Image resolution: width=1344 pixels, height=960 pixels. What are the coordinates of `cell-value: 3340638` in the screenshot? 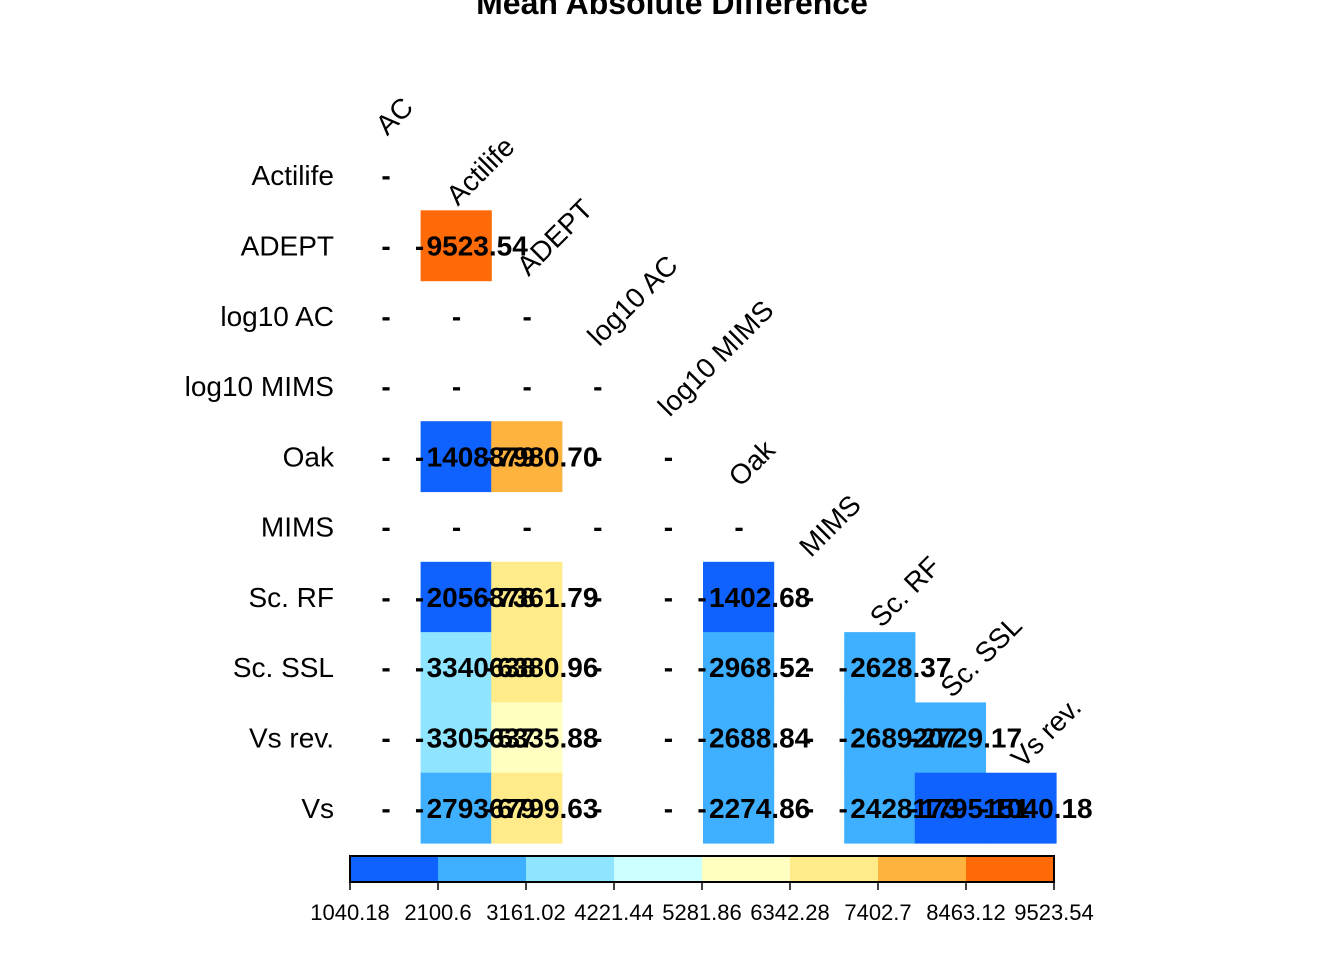 It's located at (481, 667).